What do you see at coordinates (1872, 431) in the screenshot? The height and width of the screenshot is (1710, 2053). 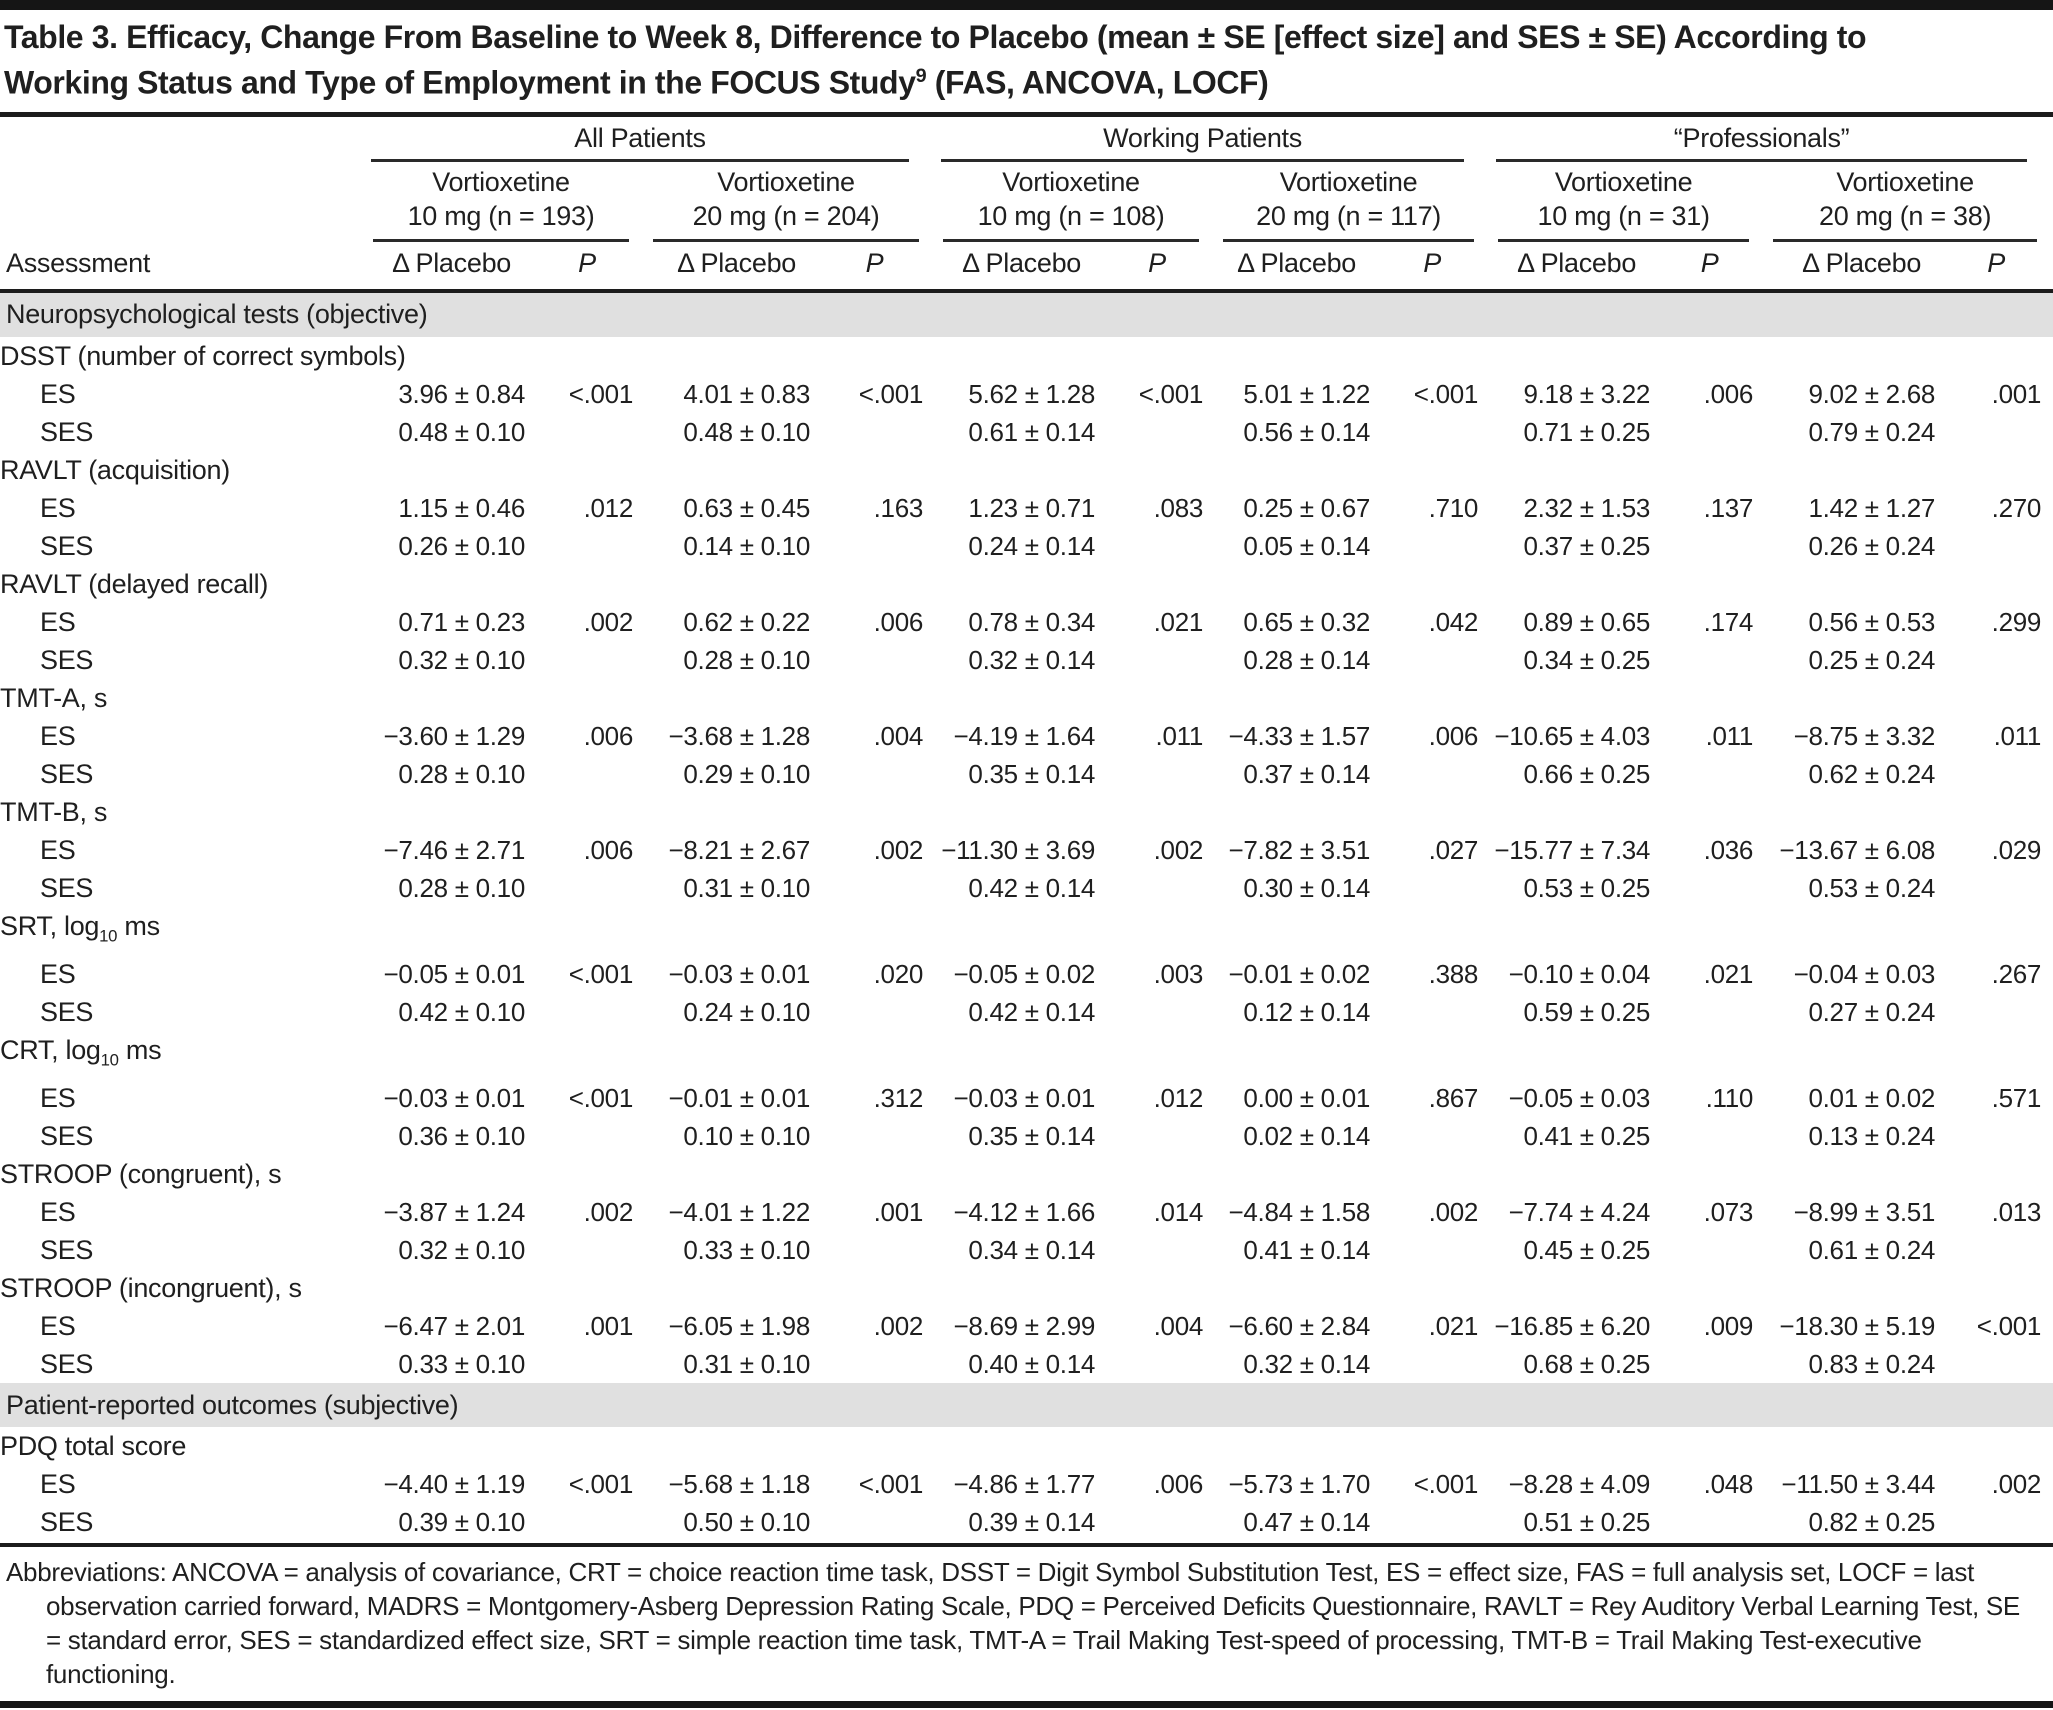 I see `delta-placebo-value: 0.79 ± 0.24` at bounding box center [1872, 431].